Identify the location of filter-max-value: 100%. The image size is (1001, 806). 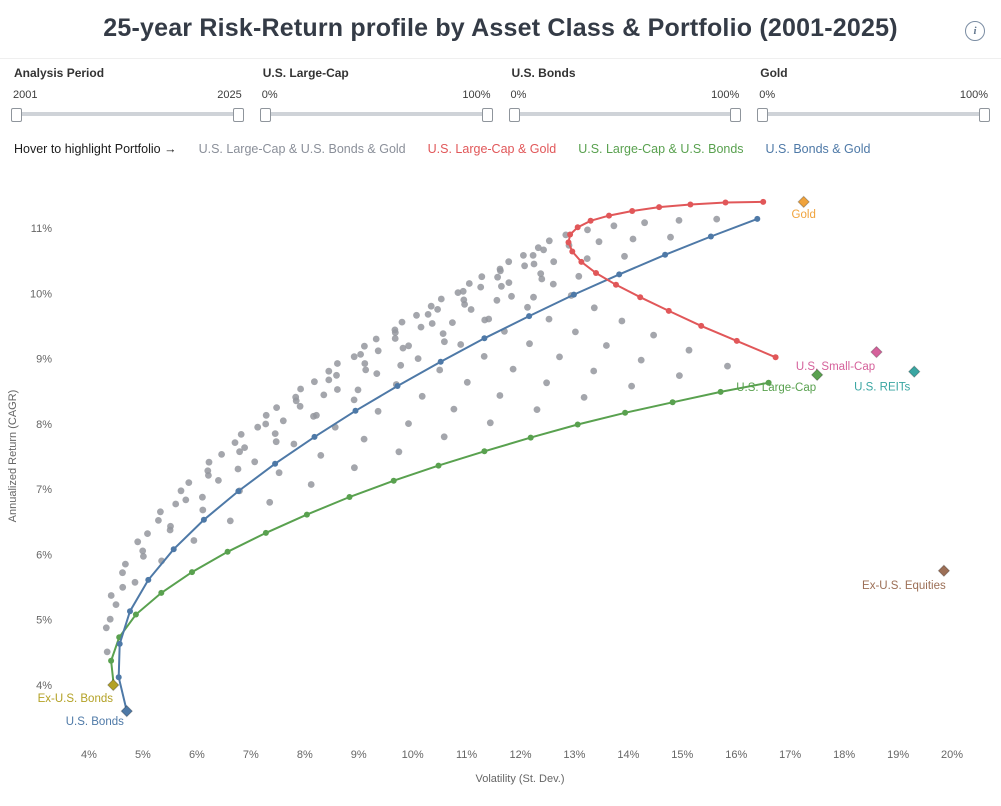
(476, 95).